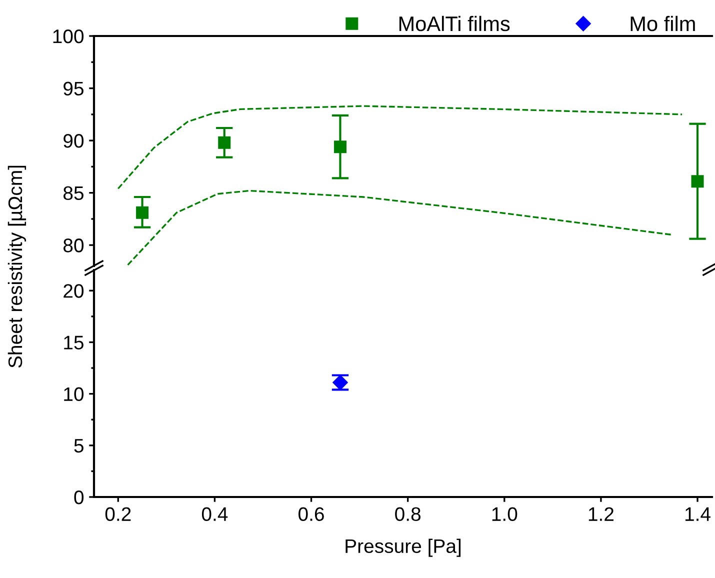 This screenshot has height=578, width=715. I want to click on x-tick-label: 1.2, so click(601, 514).